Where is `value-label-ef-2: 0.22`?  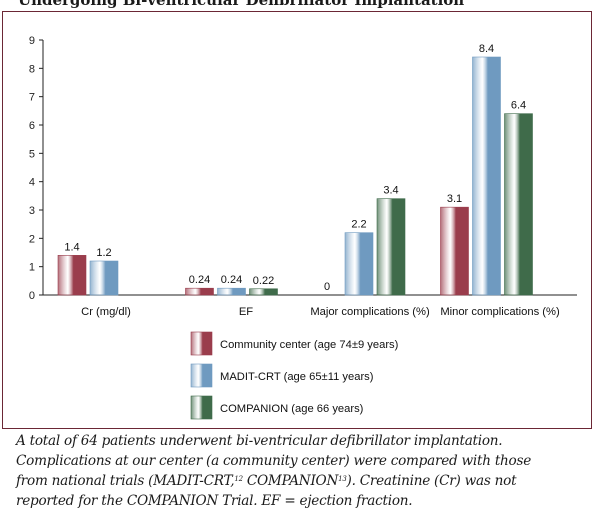
value-label-ef-2: 0.22 is located at coordinates (263, 281).